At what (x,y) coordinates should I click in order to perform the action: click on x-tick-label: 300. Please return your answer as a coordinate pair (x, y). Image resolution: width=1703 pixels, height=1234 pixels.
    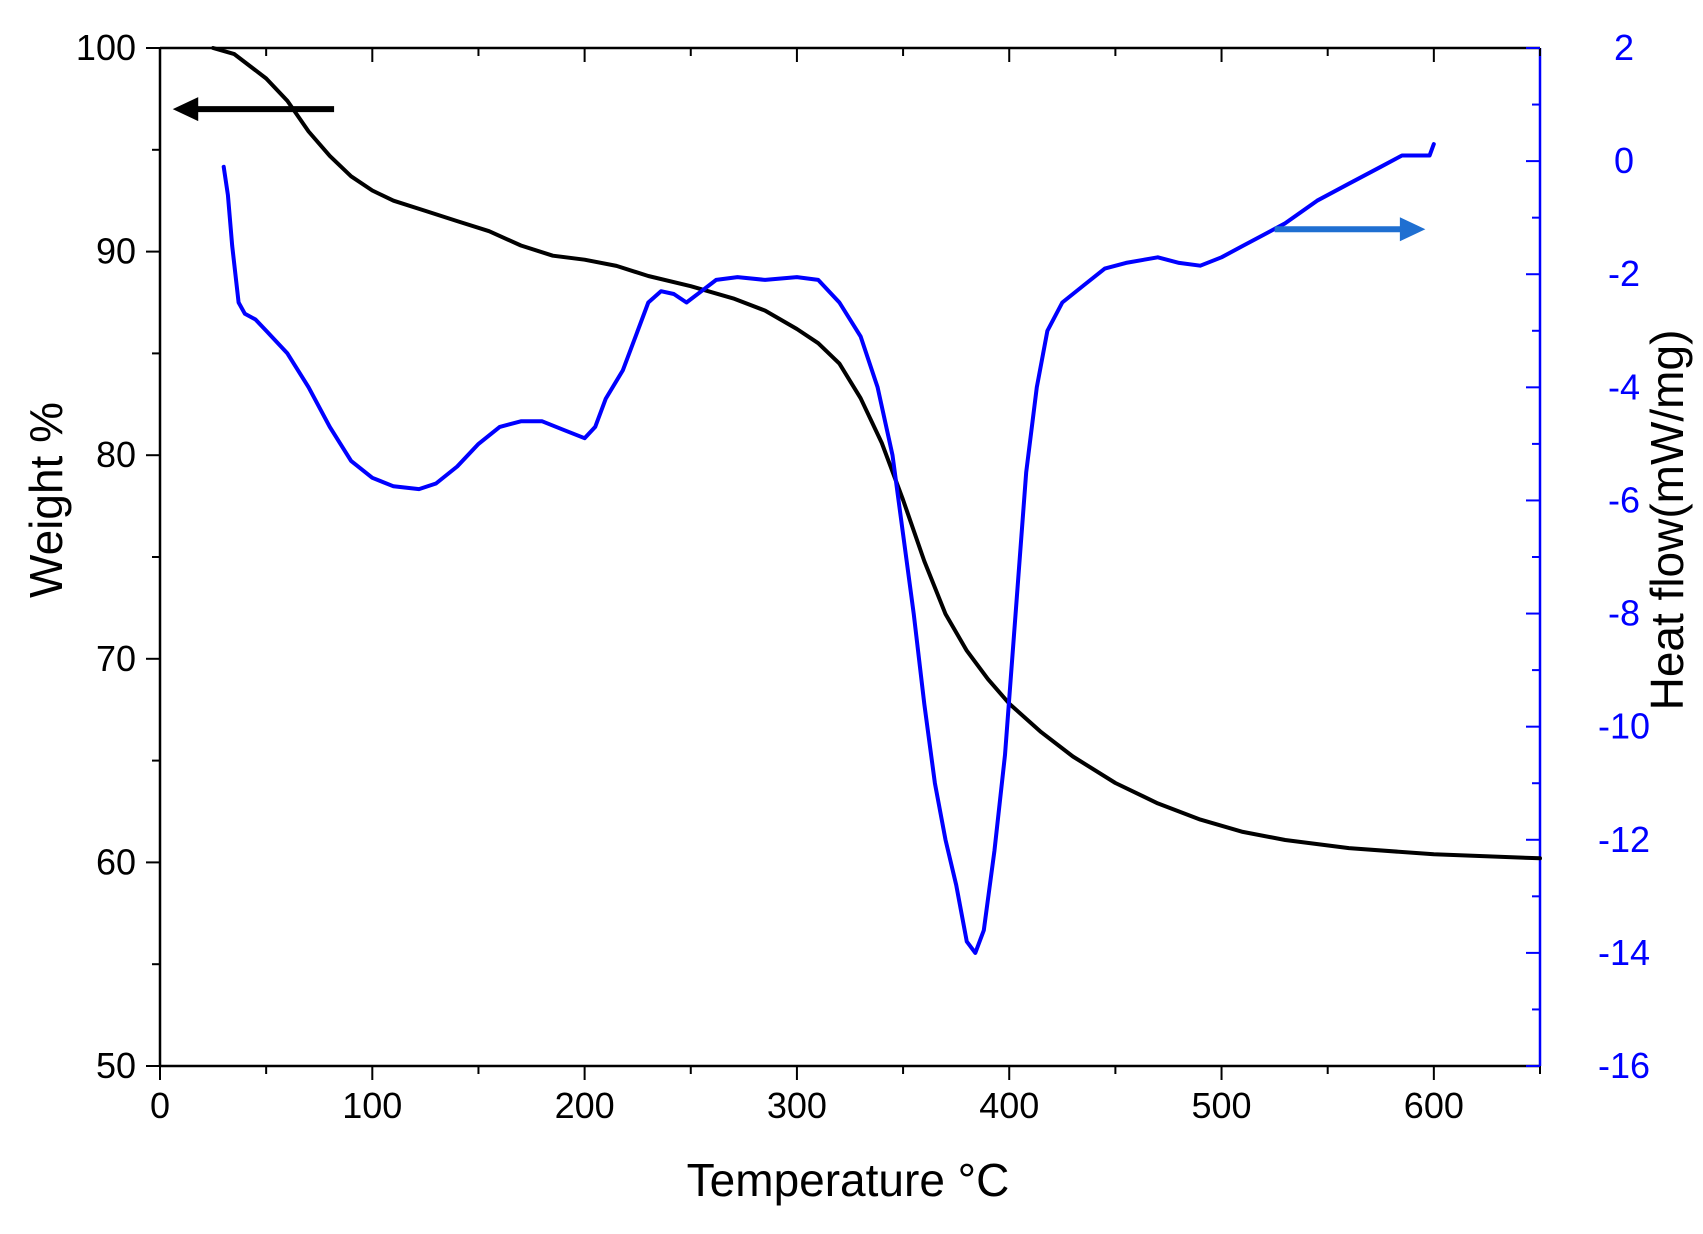
    Looking at the image, I should click on (797, 1105).